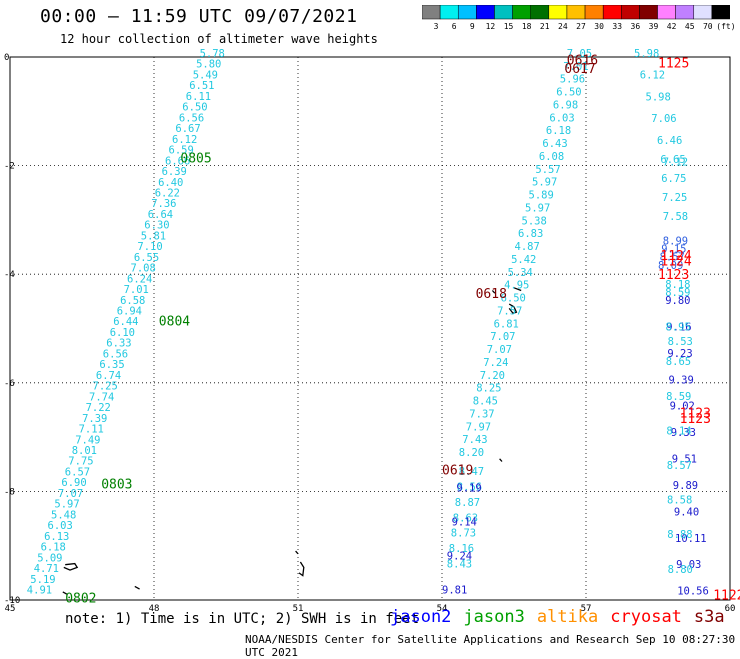 Image resolution: width=740 pixels, height=659 pixels. What do you see at coordinates (669, 141) in the screenshot?
I see `wave-height-value: 6.46` at bounding box center [669, 141].